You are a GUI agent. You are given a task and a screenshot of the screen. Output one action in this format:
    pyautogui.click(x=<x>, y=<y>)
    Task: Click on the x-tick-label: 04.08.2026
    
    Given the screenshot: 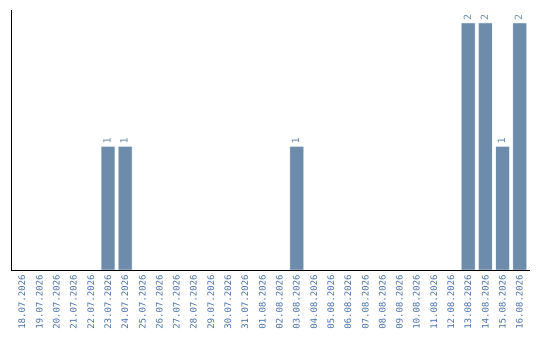 What is the action you would take?
    pyautogui.click(x=315, y=301)
    